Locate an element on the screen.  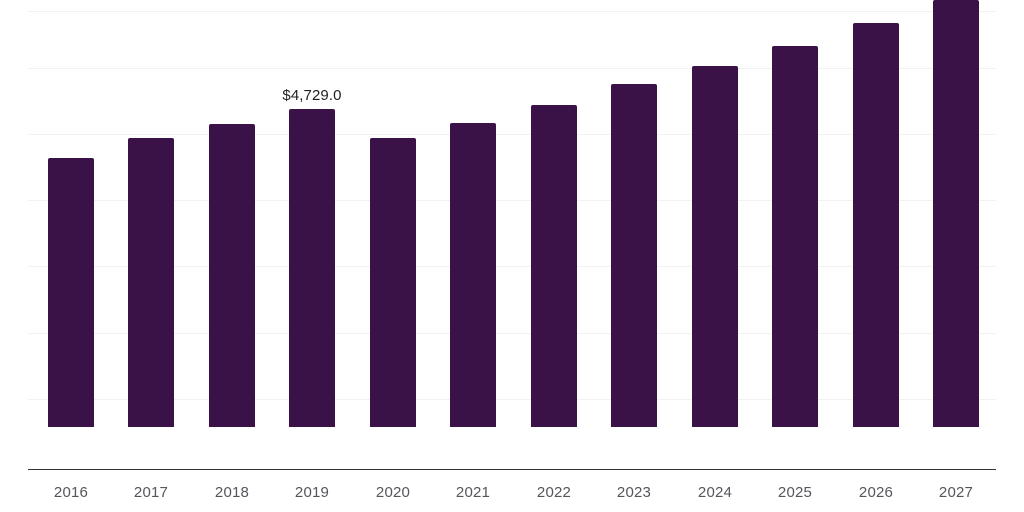
bar-2016 is located at coordinates (71, 292).